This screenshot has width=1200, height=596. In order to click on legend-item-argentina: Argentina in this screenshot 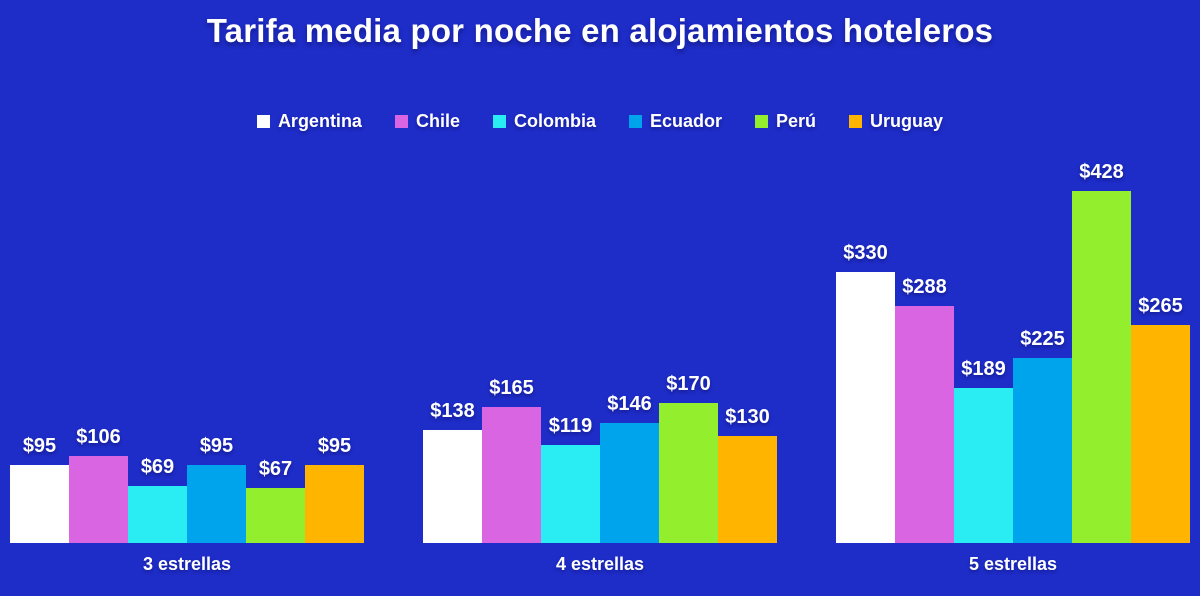, I will do `click(309, 121)`.